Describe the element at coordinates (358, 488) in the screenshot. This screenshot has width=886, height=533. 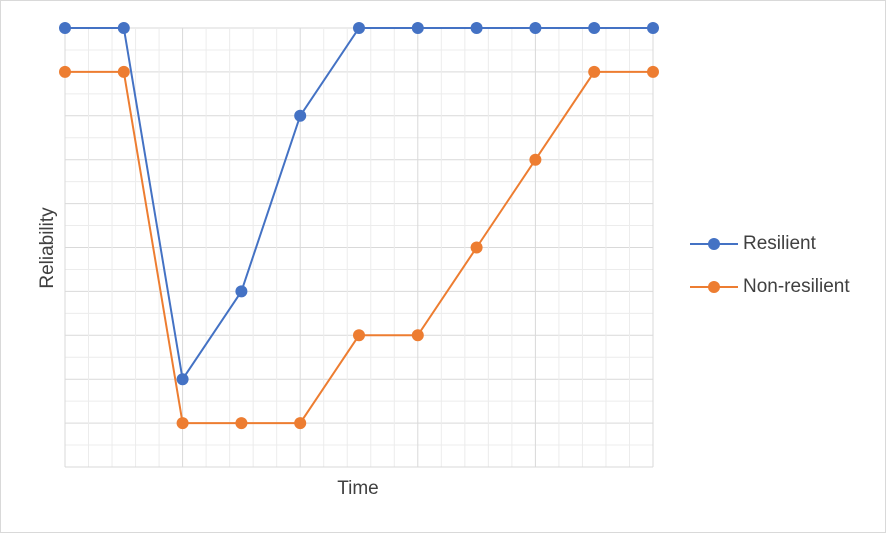
I see `x-axis-label: Time` at that location.